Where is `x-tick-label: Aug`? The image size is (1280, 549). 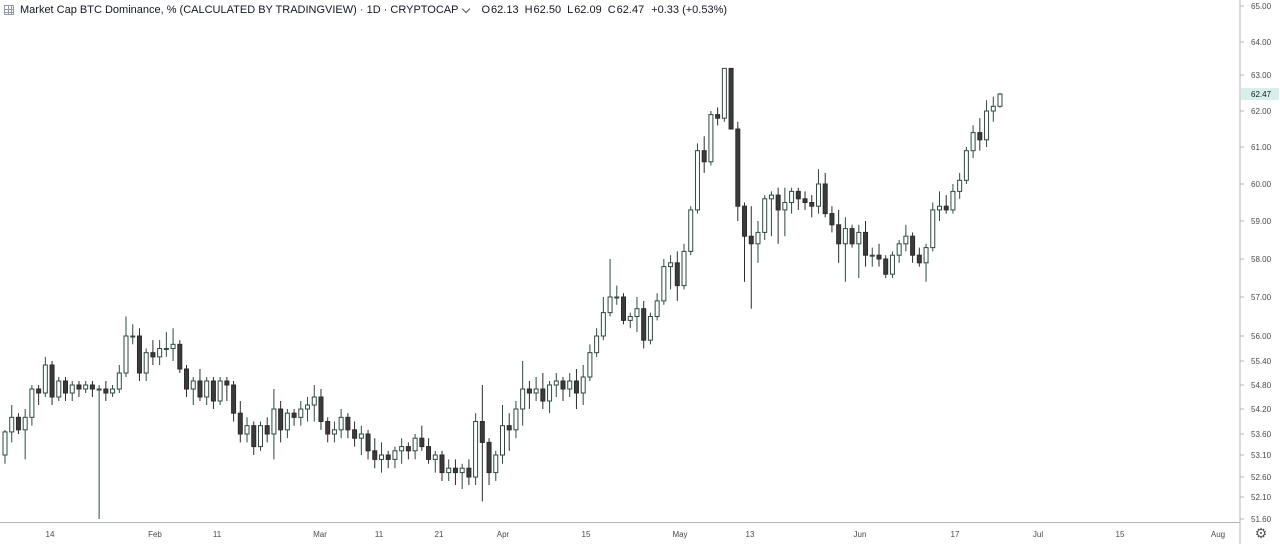 x-tick-label: Aug is located at coordinates (1218, 534).